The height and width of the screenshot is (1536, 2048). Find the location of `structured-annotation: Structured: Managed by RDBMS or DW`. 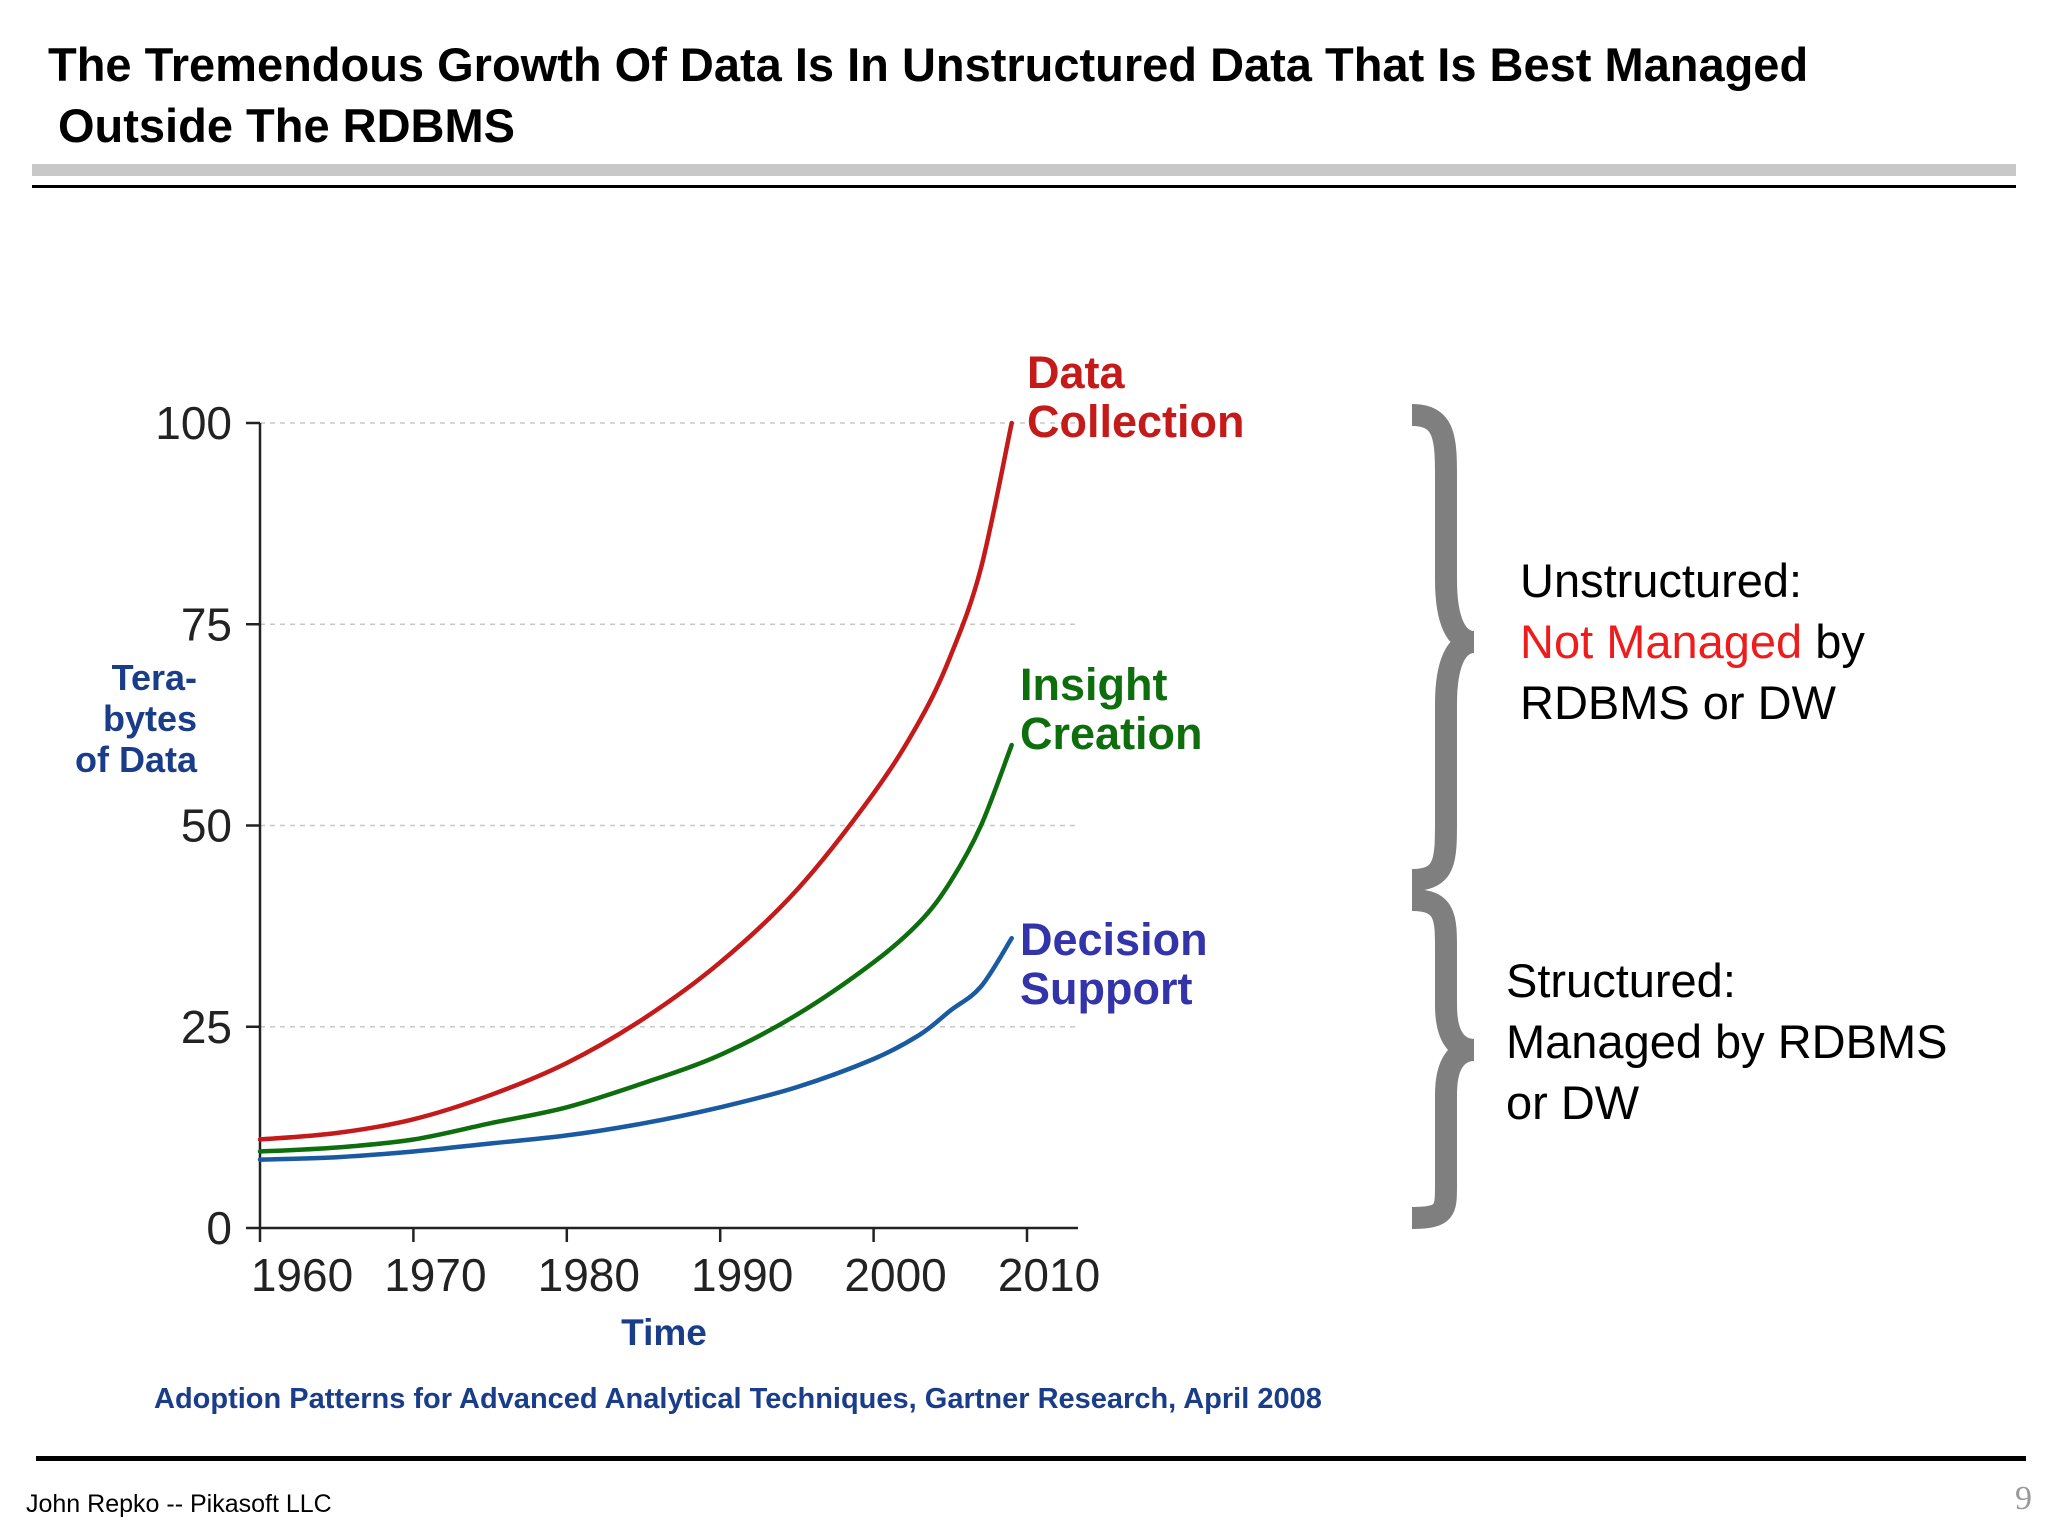

structured-annotation: Structured: Managed by RDBMS or DW is located at coordinates (1726, 1041).